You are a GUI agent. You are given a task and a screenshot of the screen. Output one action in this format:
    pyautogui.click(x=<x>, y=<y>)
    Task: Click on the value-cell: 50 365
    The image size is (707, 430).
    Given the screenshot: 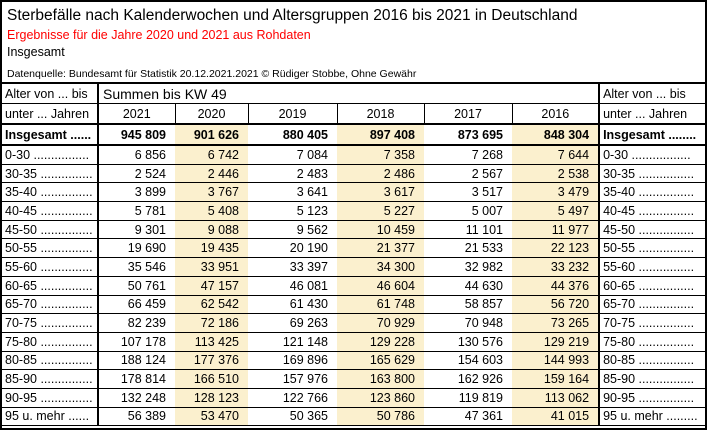 What is the action you would take?
    pyautogui.click(x=292, y=417)
    